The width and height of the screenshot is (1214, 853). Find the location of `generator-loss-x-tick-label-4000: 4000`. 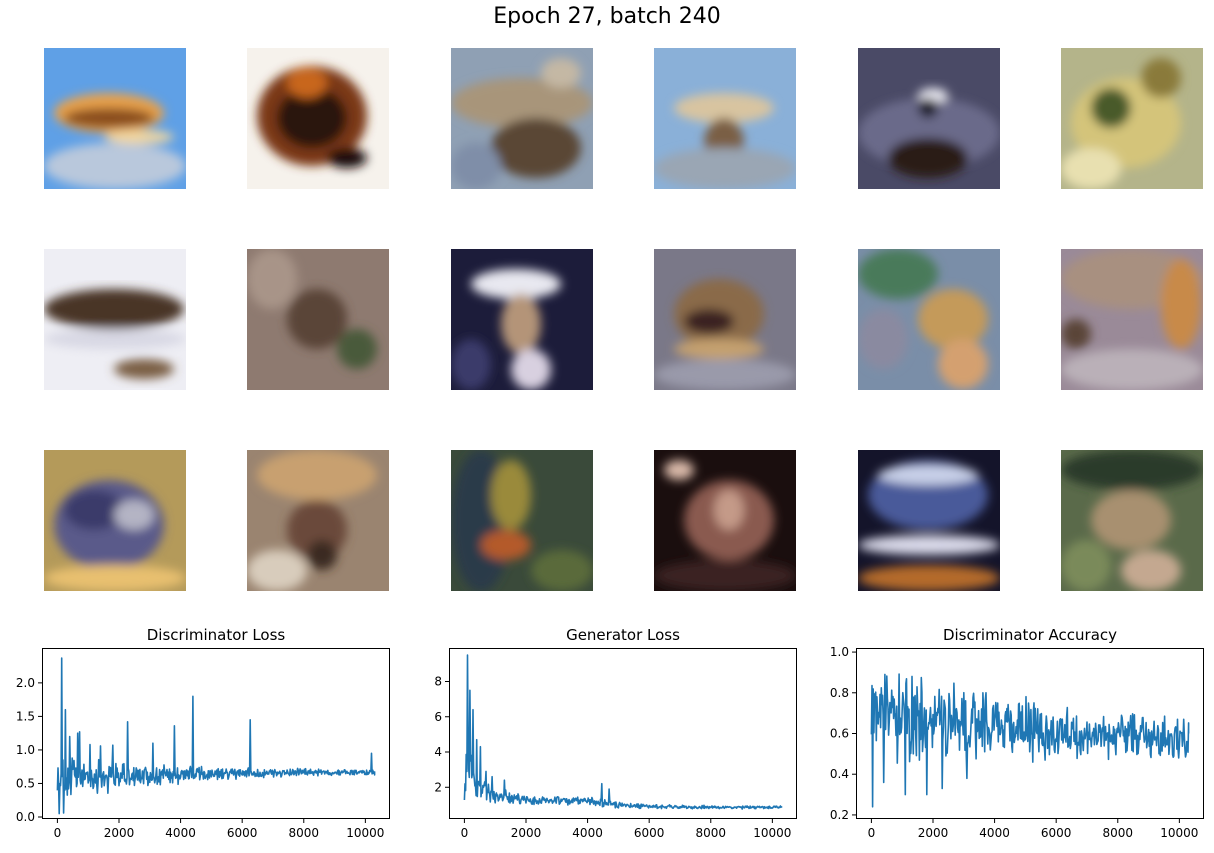

generator-loss-x-tick-label-4000: 4000 is located at coordinates (587, 833).